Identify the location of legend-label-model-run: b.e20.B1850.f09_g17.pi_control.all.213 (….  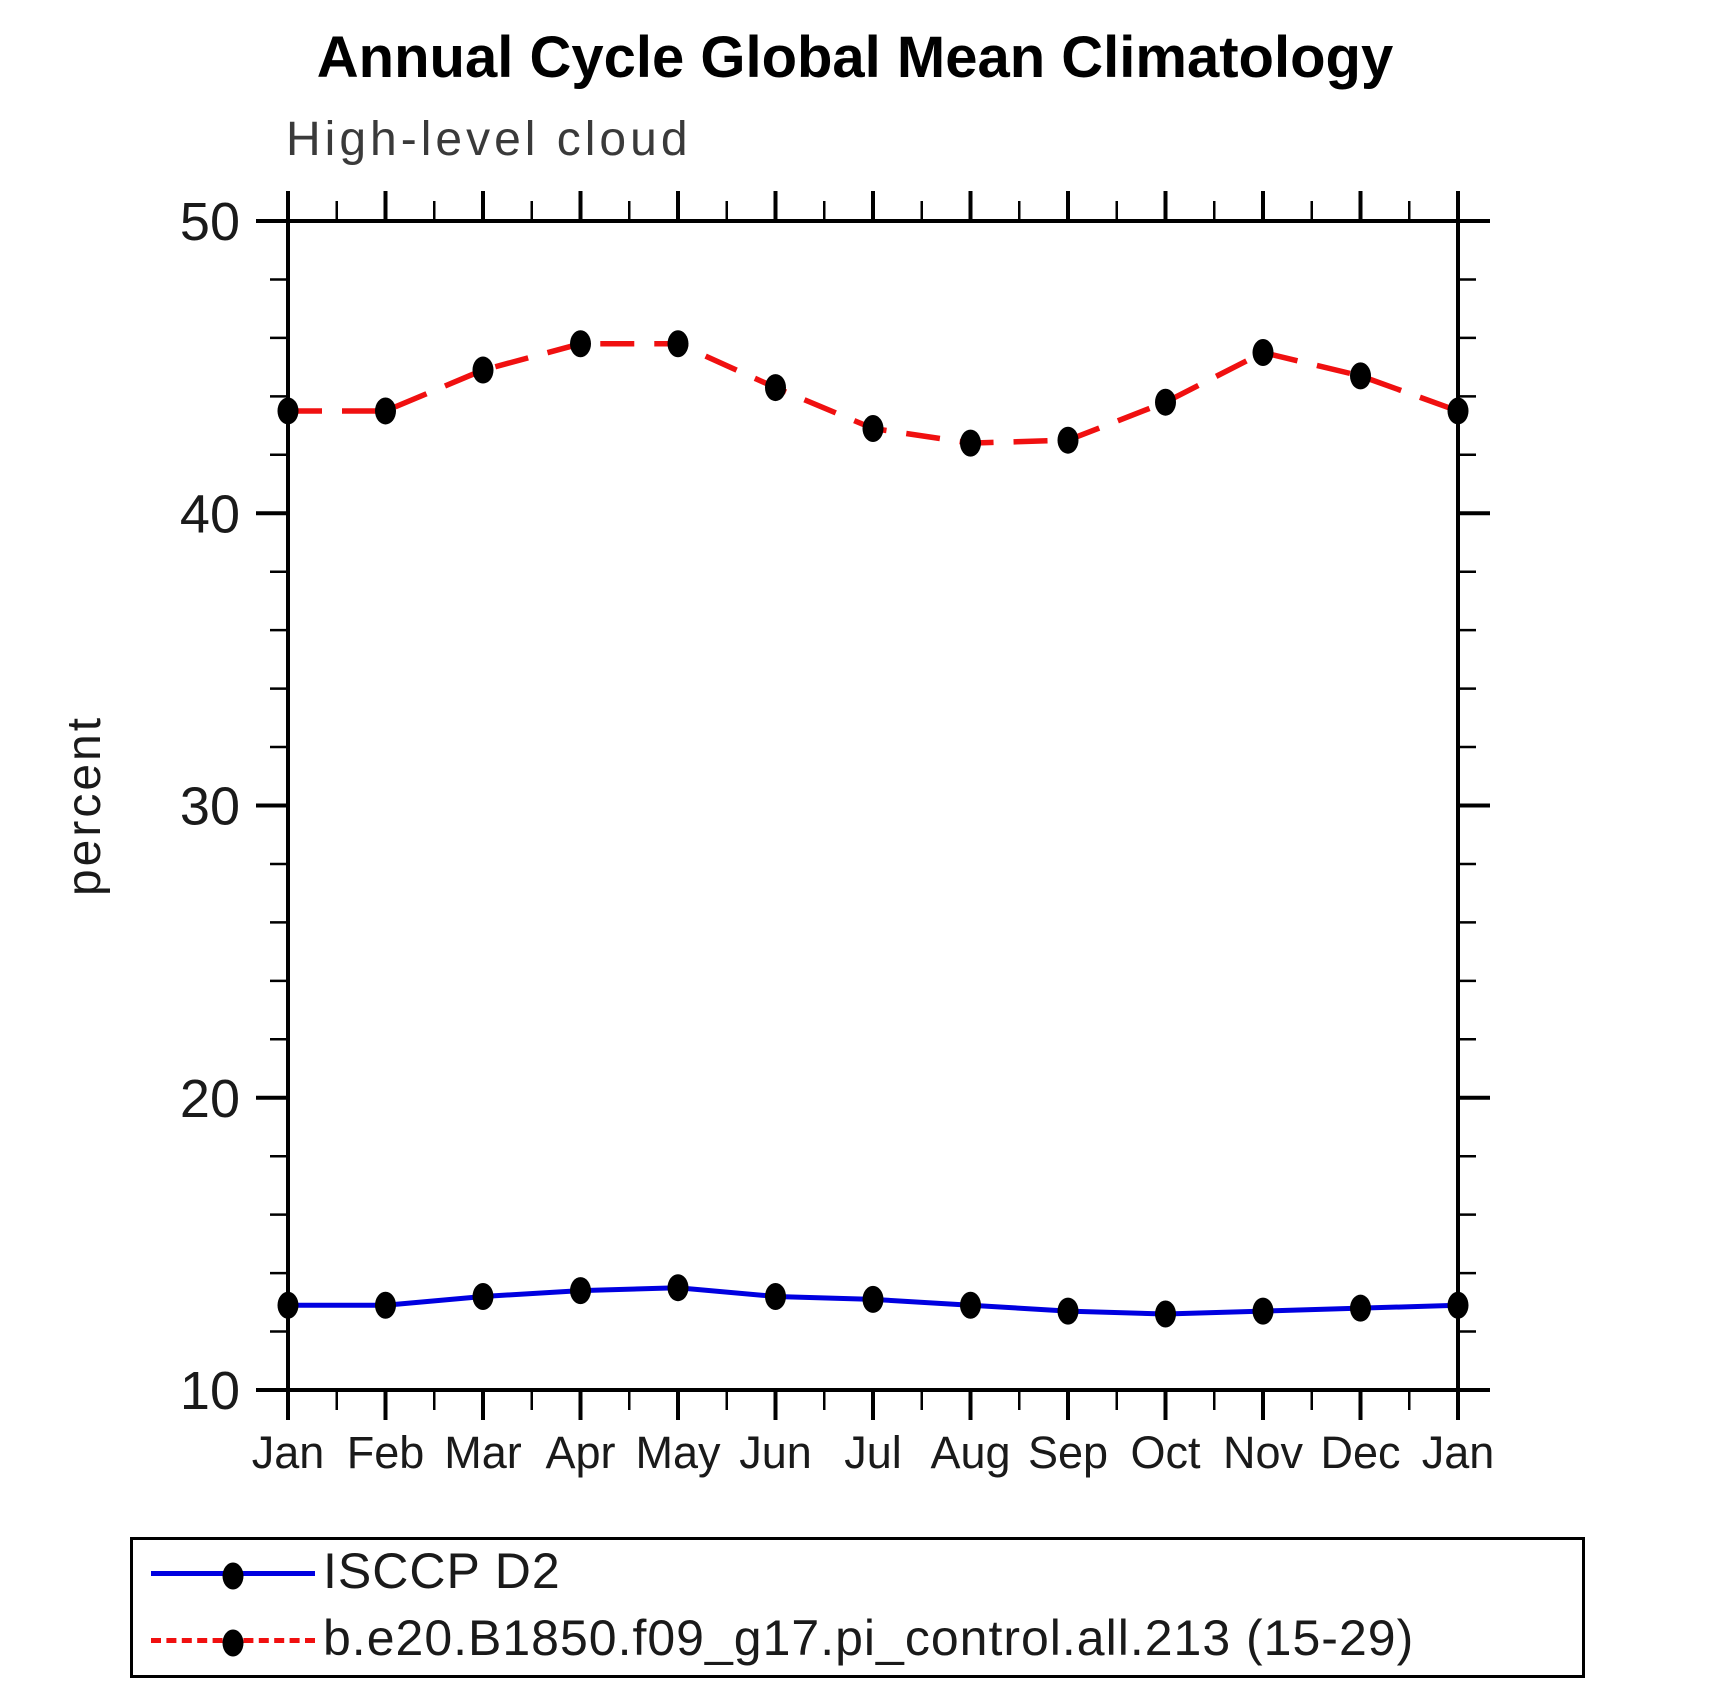
(869, 1638).